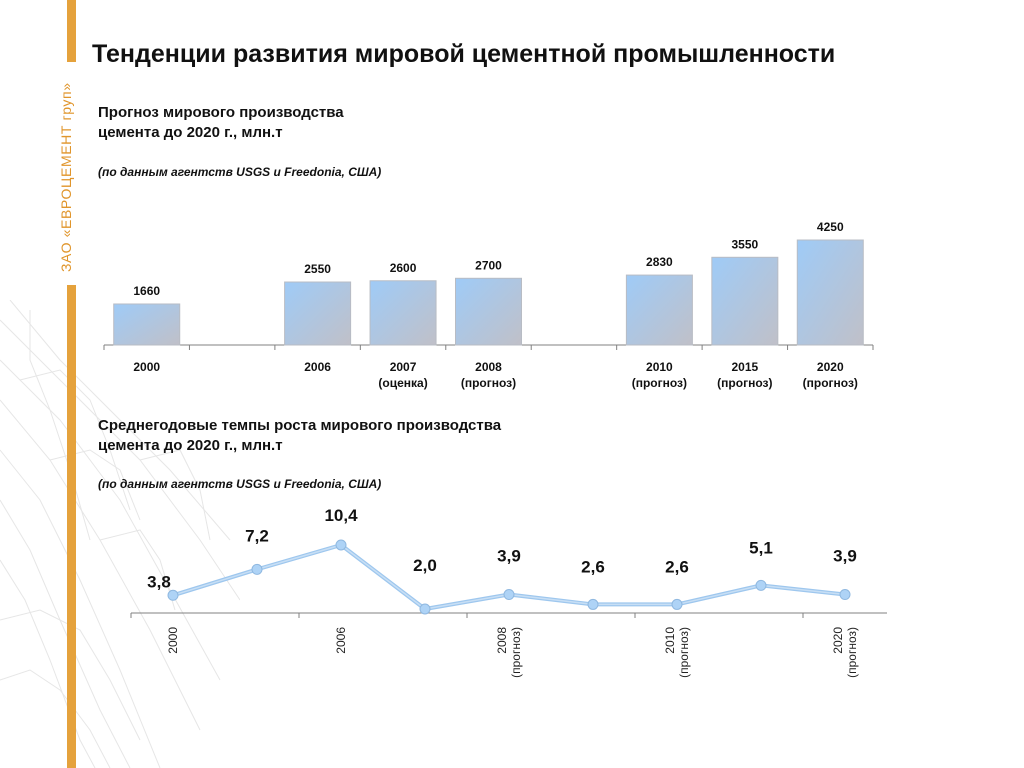 This screenshot has width=1024, height=768. Describe the element at coordinates (71, 384) in the screenshot. I see `accent-stripe` at that location.